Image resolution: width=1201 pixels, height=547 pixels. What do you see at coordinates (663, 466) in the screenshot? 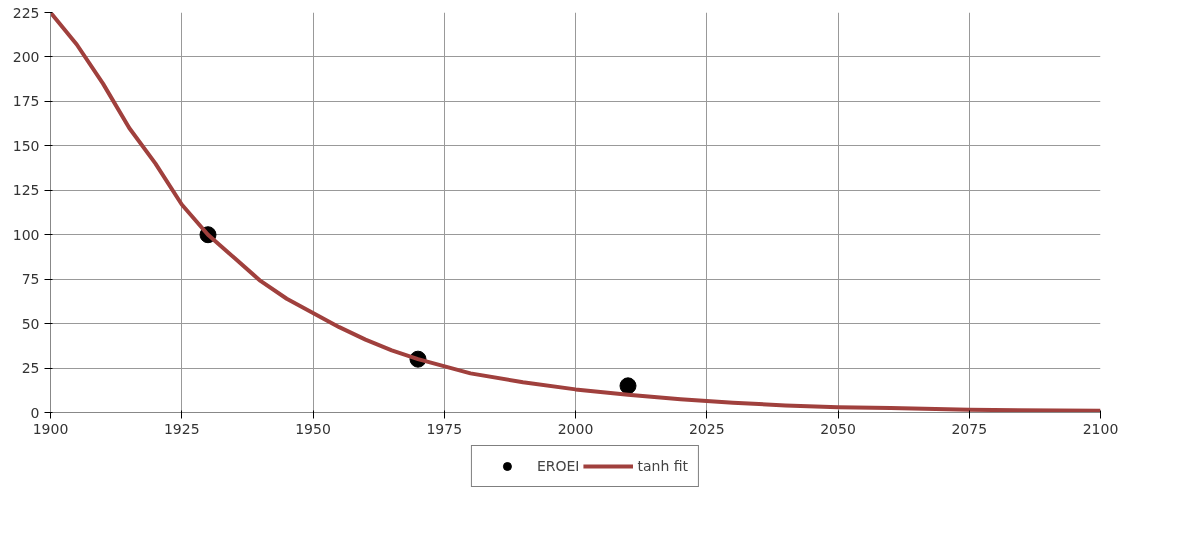
I see `legend-label: tanh fit` at bounding box center [663, 466].